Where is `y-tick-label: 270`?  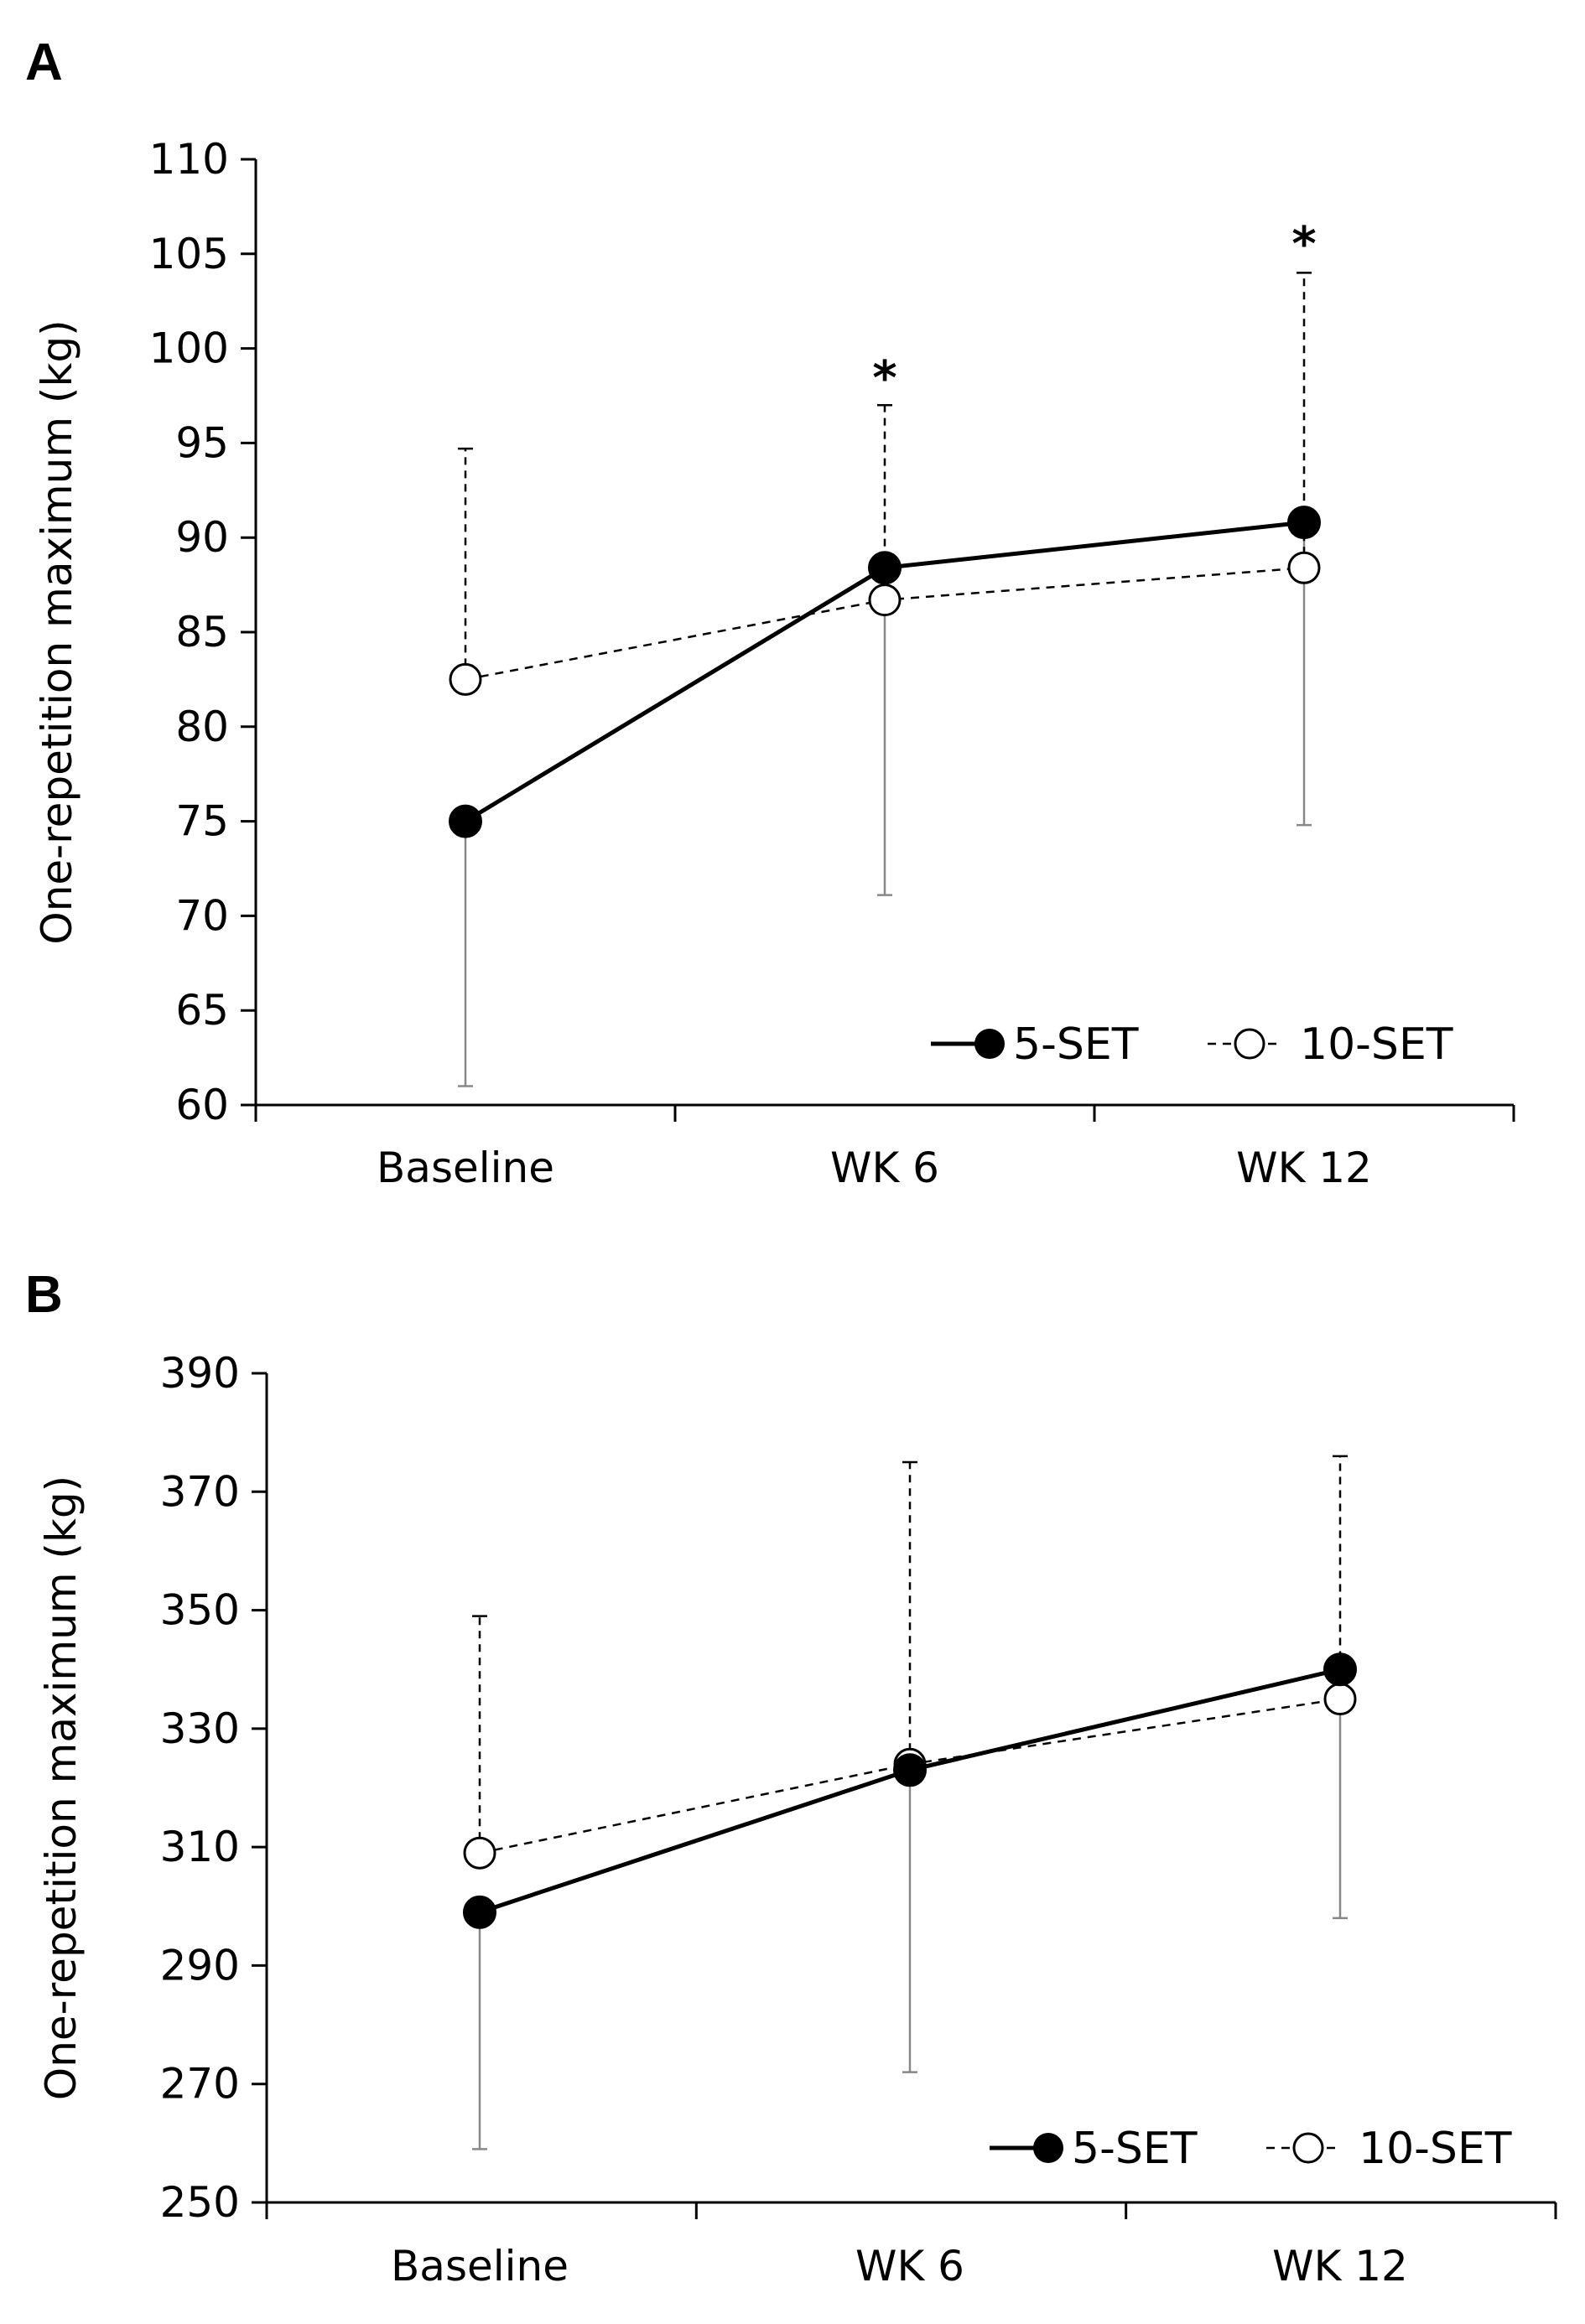
y-tick-label: 270 is located at coordinates (200, 2084).